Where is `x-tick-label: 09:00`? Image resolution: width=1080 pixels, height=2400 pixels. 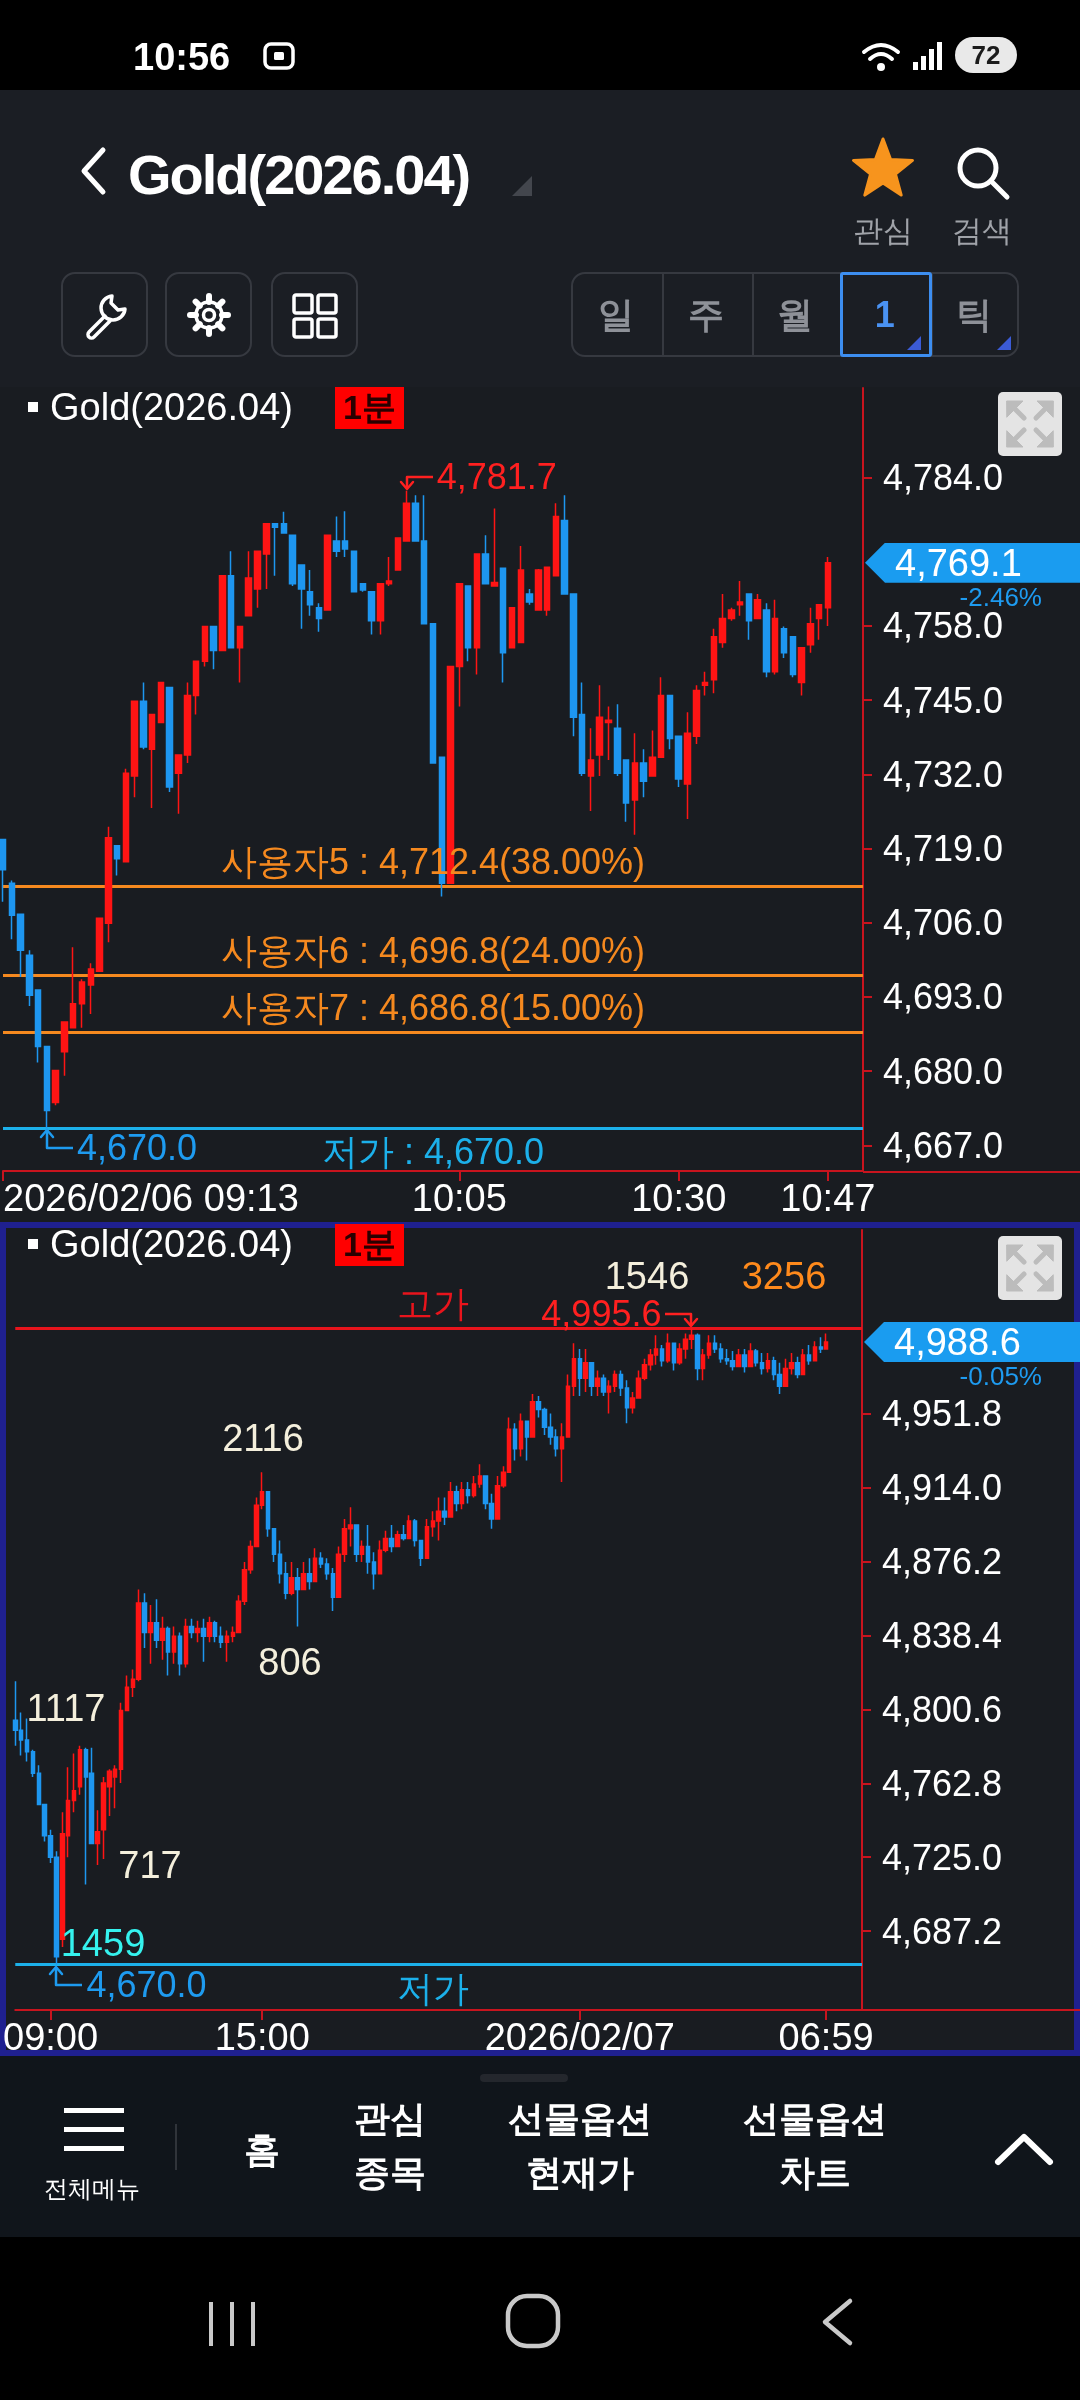
x-tick-label: 09:00 is located at coordinates (51, 2037).